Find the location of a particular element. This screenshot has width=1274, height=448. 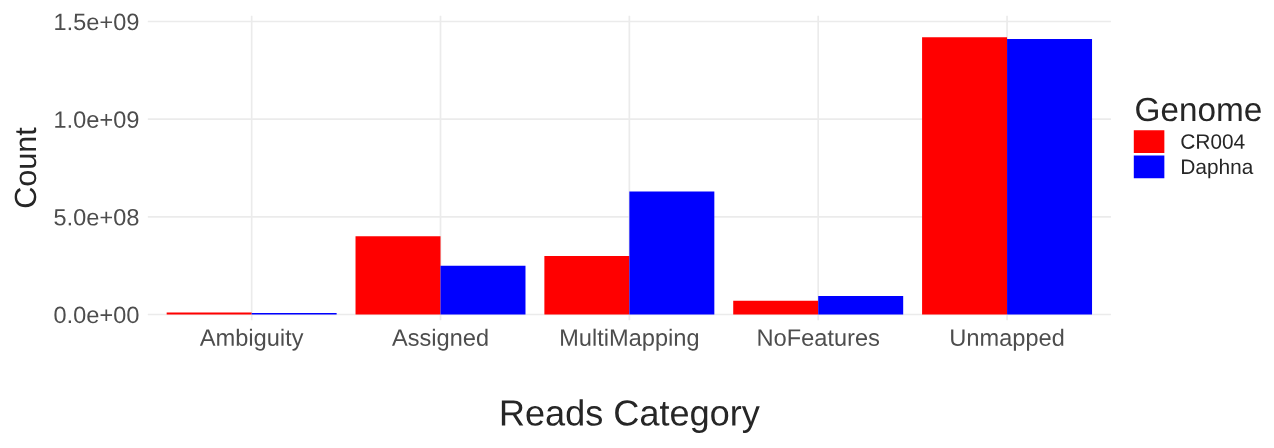

x-tick-label: NoFeatures is located at coordinates (819, 337).